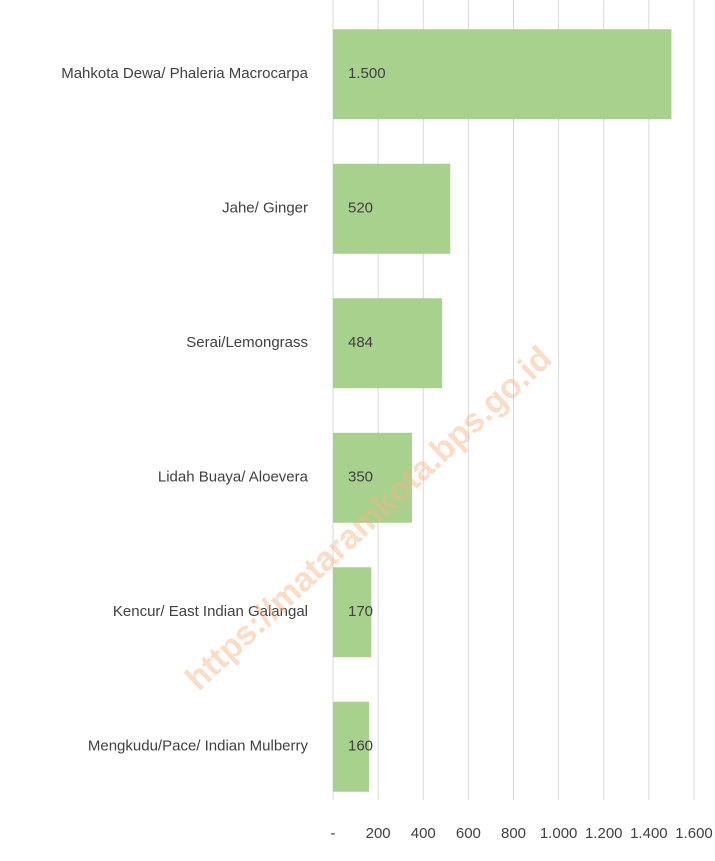 The height and width of the screenshot is (861, 715). I want to click on data-label: 170, so click(360, 611).